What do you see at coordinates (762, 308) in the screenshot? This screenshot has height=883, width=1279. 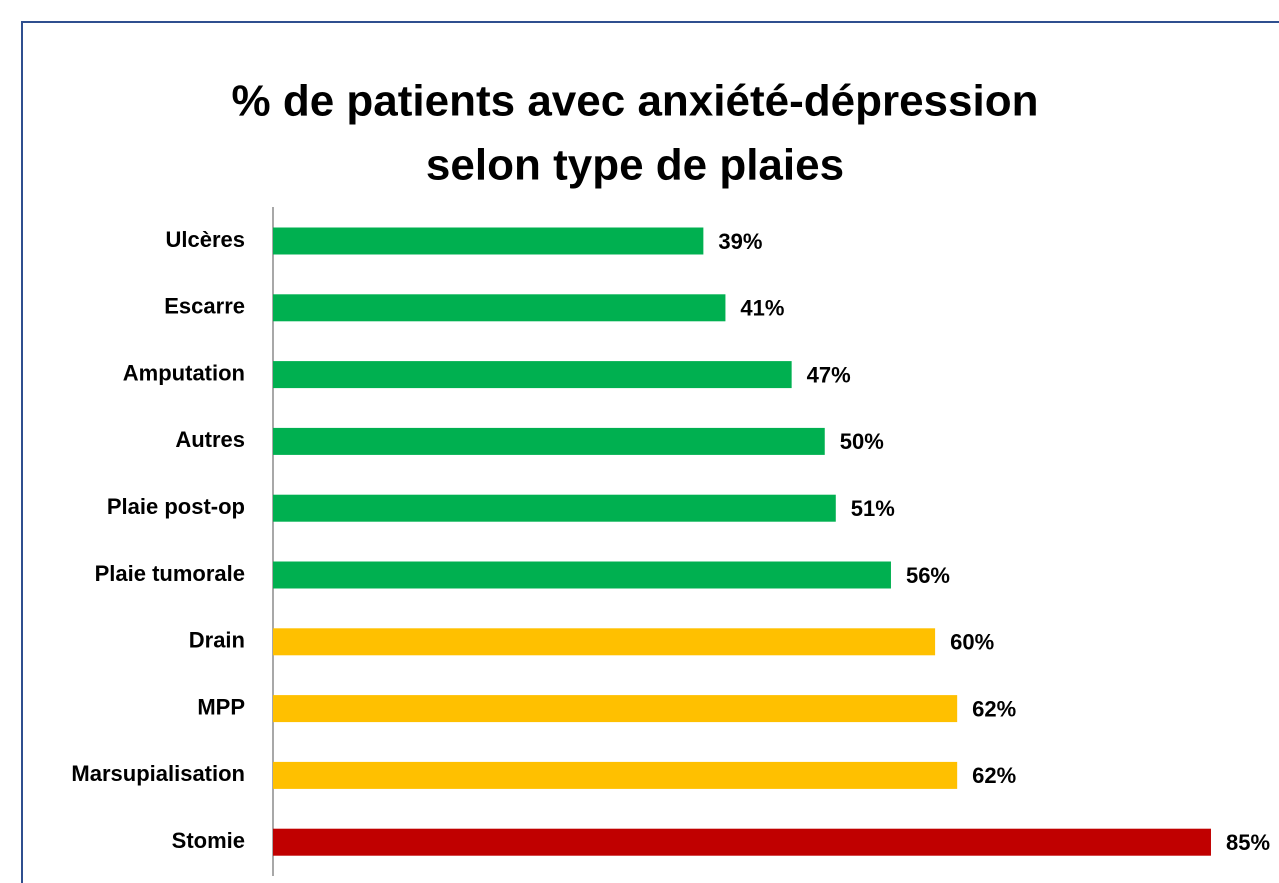 I see `value-label: 41%` at bounding box center [762, 308].